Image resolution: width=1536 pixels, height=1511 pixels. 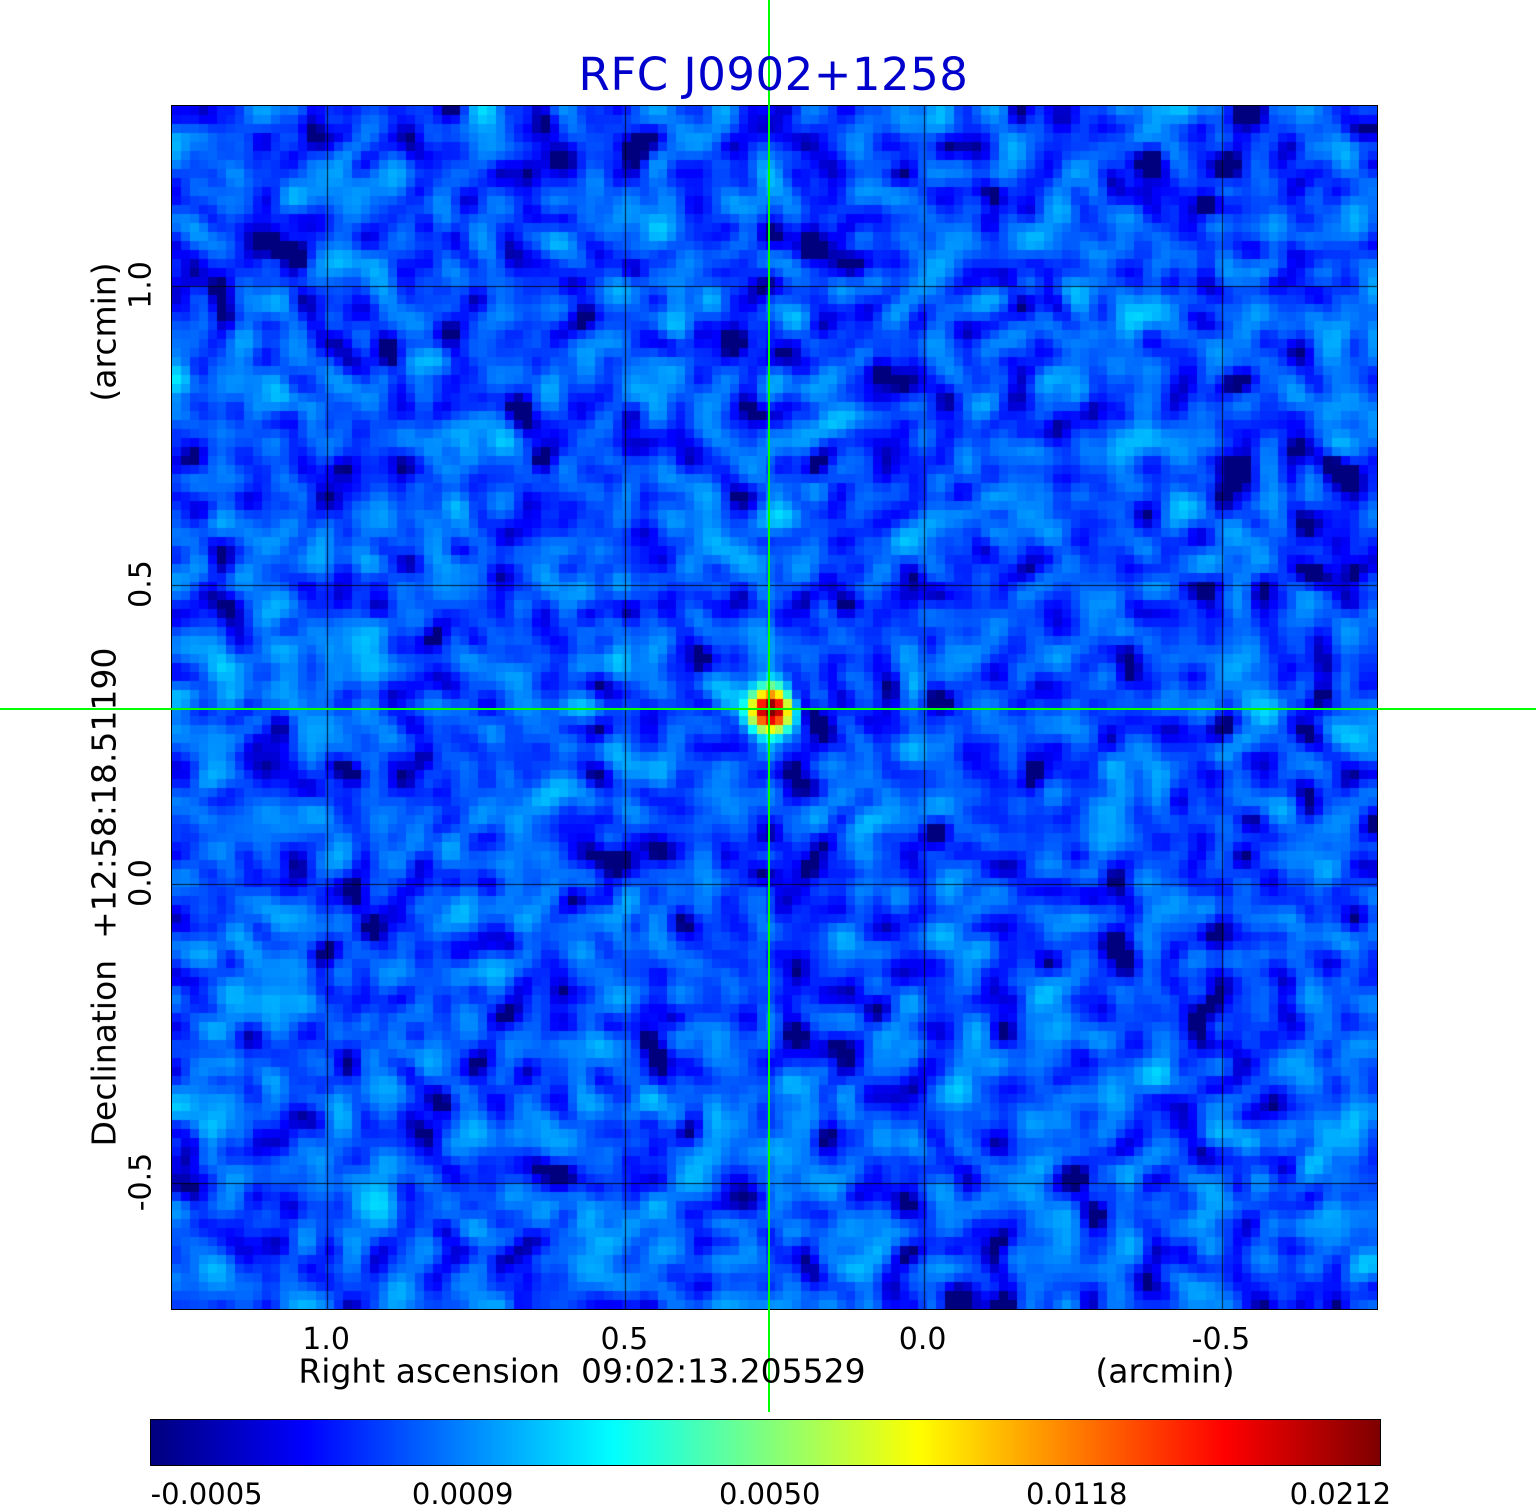 I want to click on x-tick-label: 1.0, so click(x=326, y=1339).